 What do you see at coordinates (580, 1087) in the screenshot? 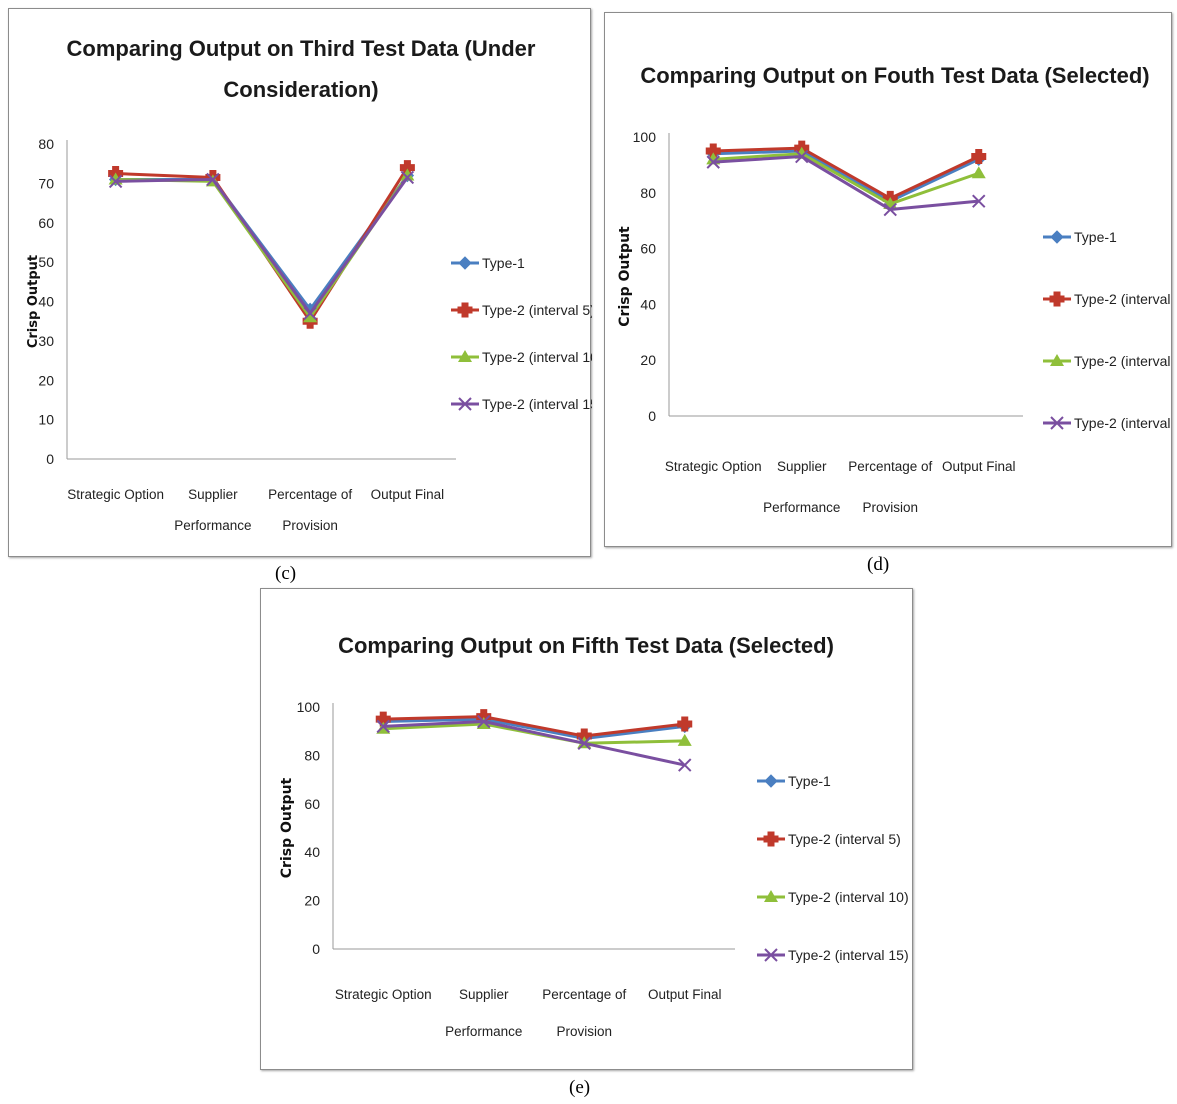
I see `caption-e: (e)` at bounding box center [580, 1087].